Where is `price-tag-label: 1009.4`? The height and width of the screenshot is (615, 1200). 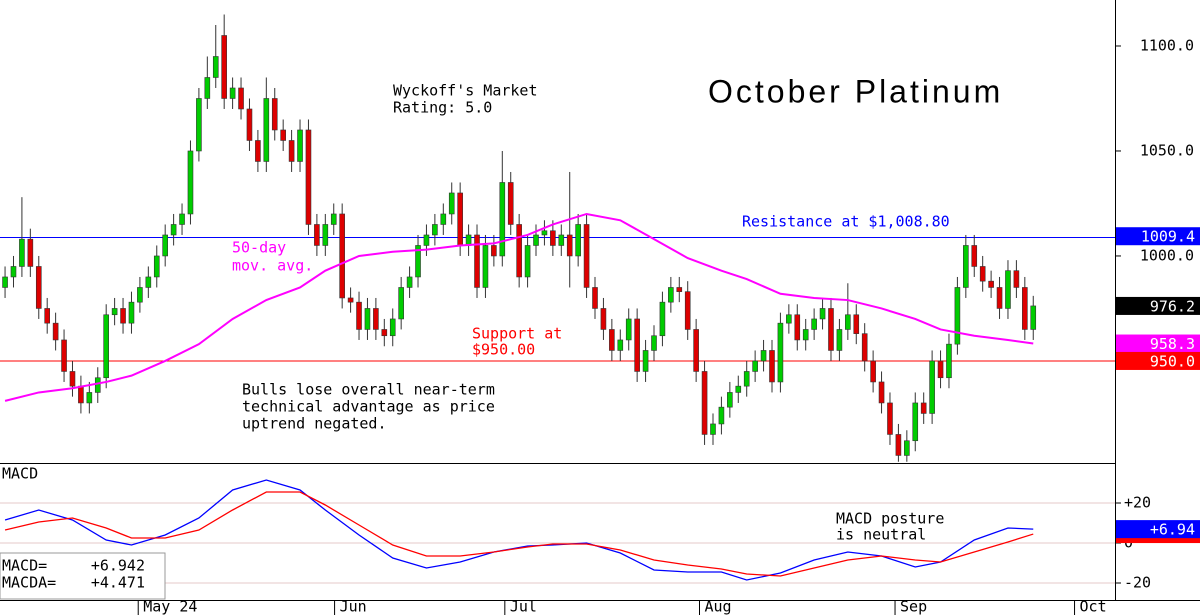
price-tag-label: 1009.4 is located at coordinates (1168, 237).